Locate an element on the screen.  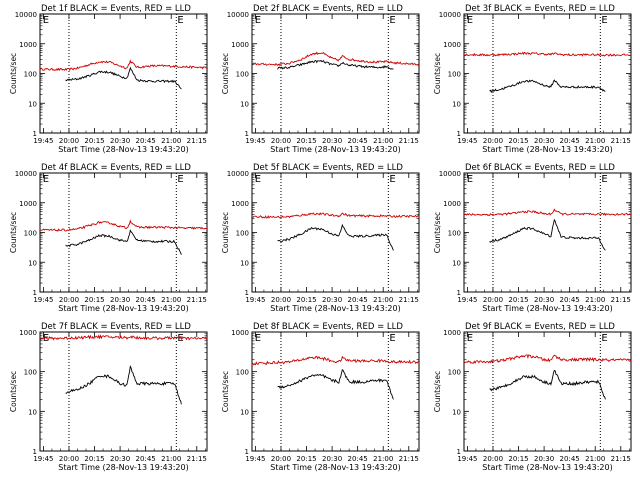
chart-3-xlabel: Start Time (28-Nov-13 19:43:20) is located at coordinates (547, 149).